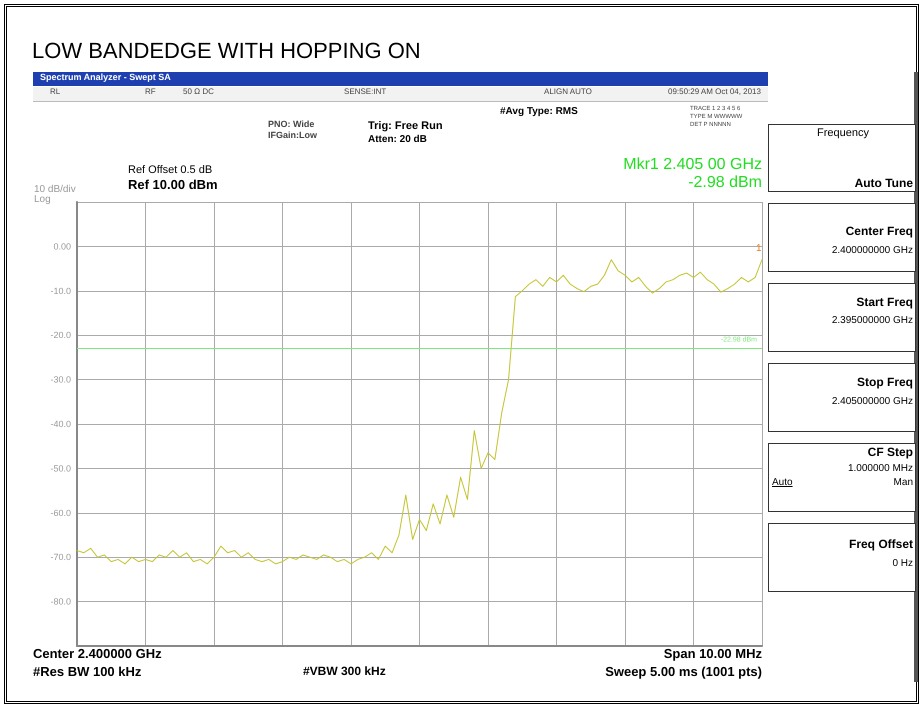 This screenshot has height=708, width=923. What do you see at coordinates (60, 379) in the screenshot?
I see `y-tick-label: -30.0` at bounding box center [60, 379].